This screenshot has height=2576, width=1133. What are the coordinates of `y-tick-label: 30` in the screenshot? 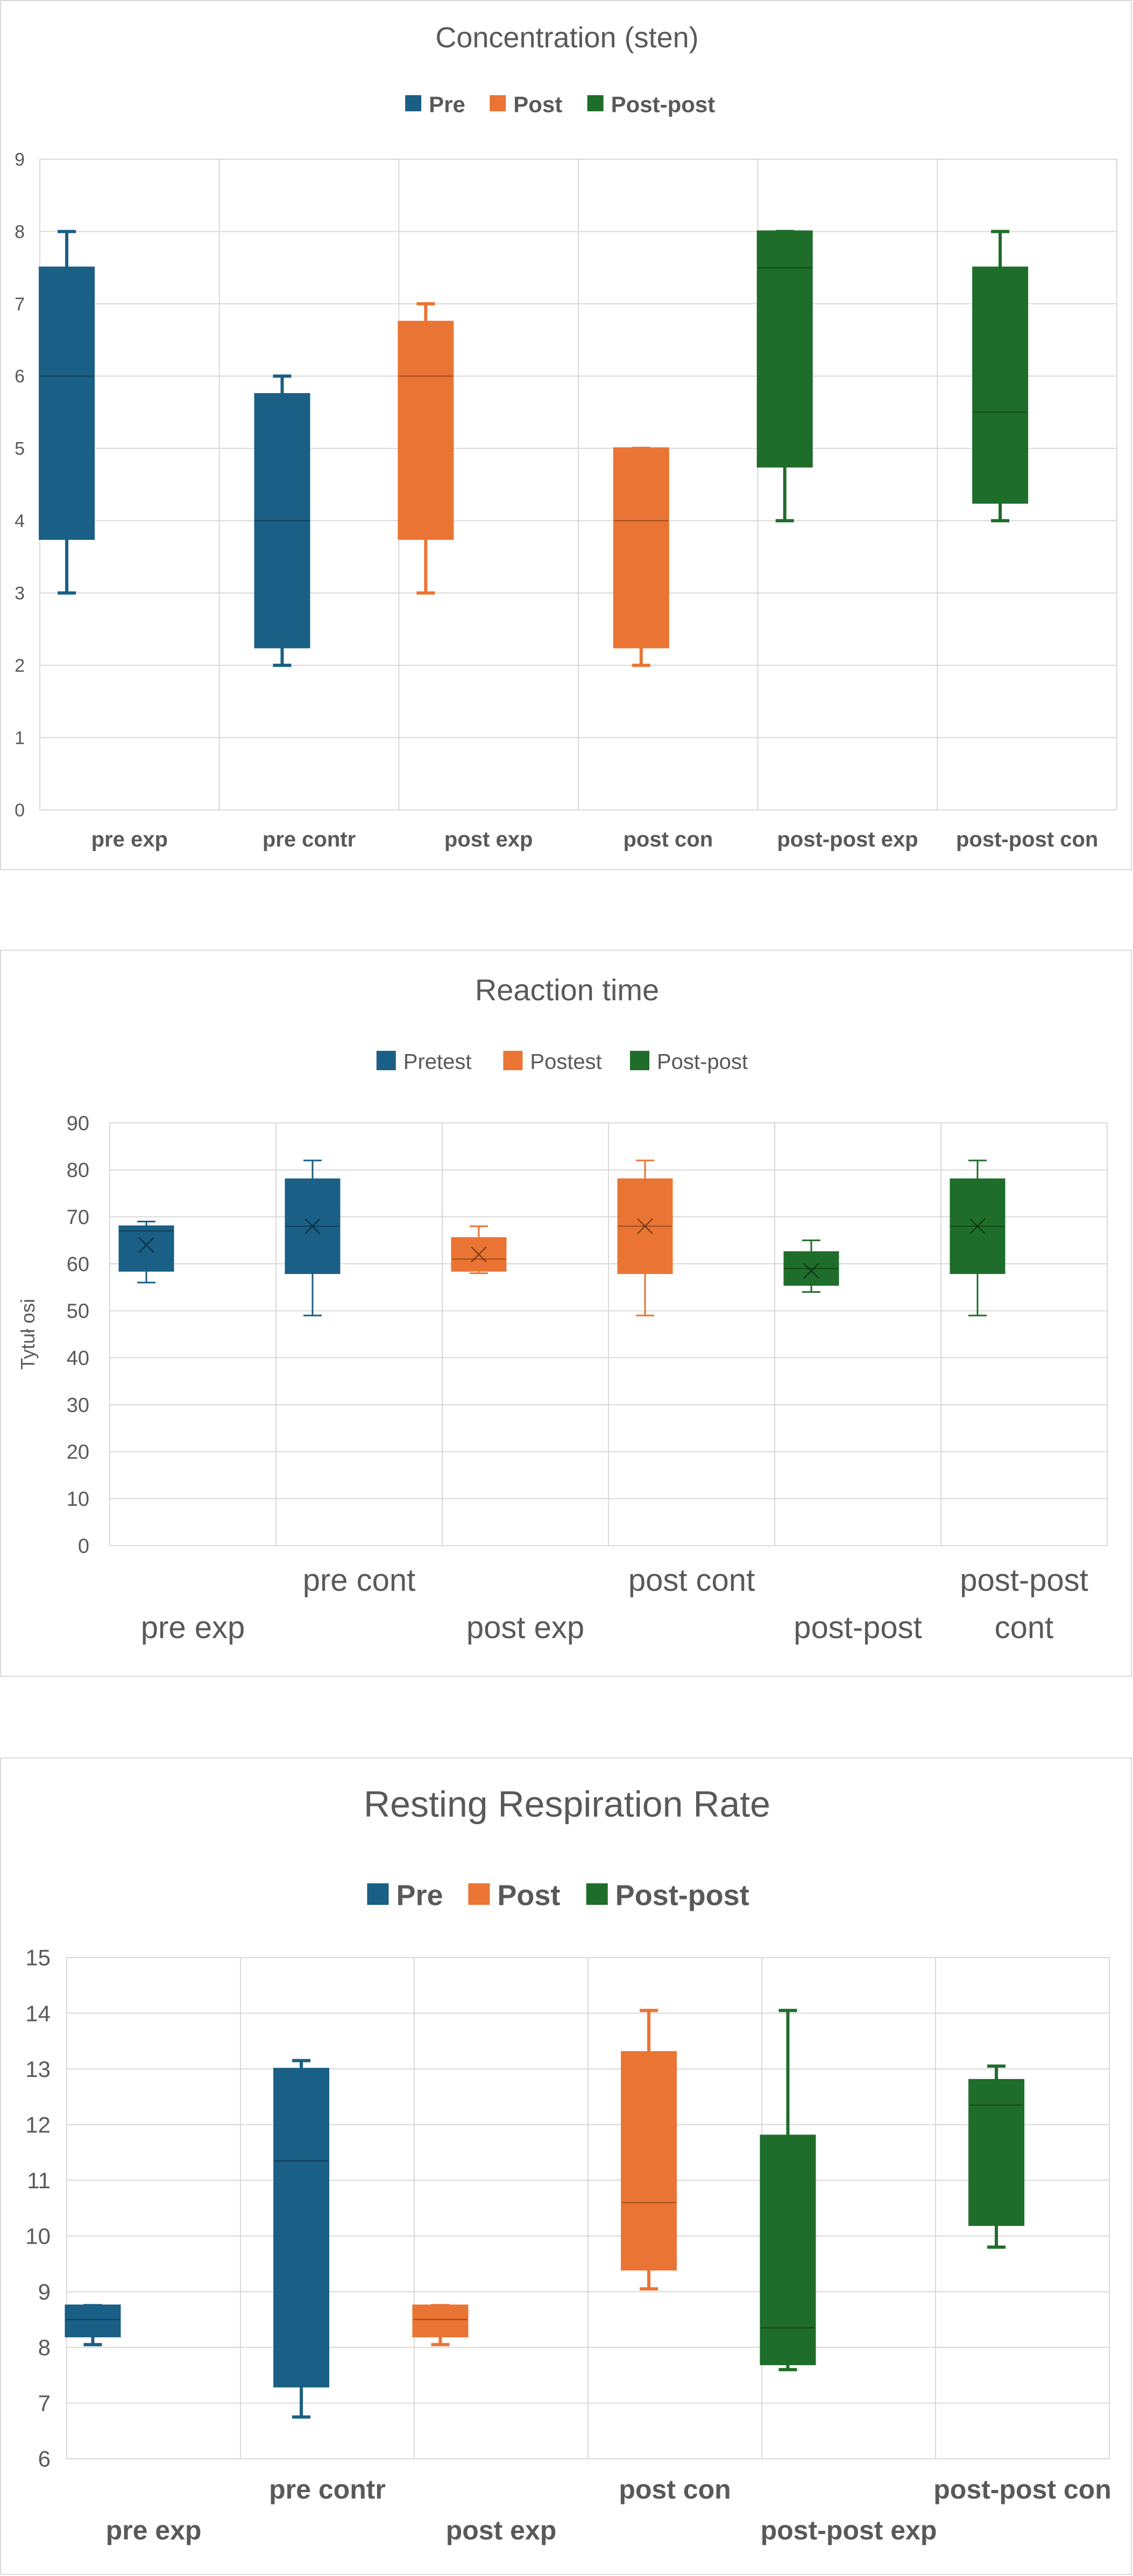 It's located at (78, 1405).